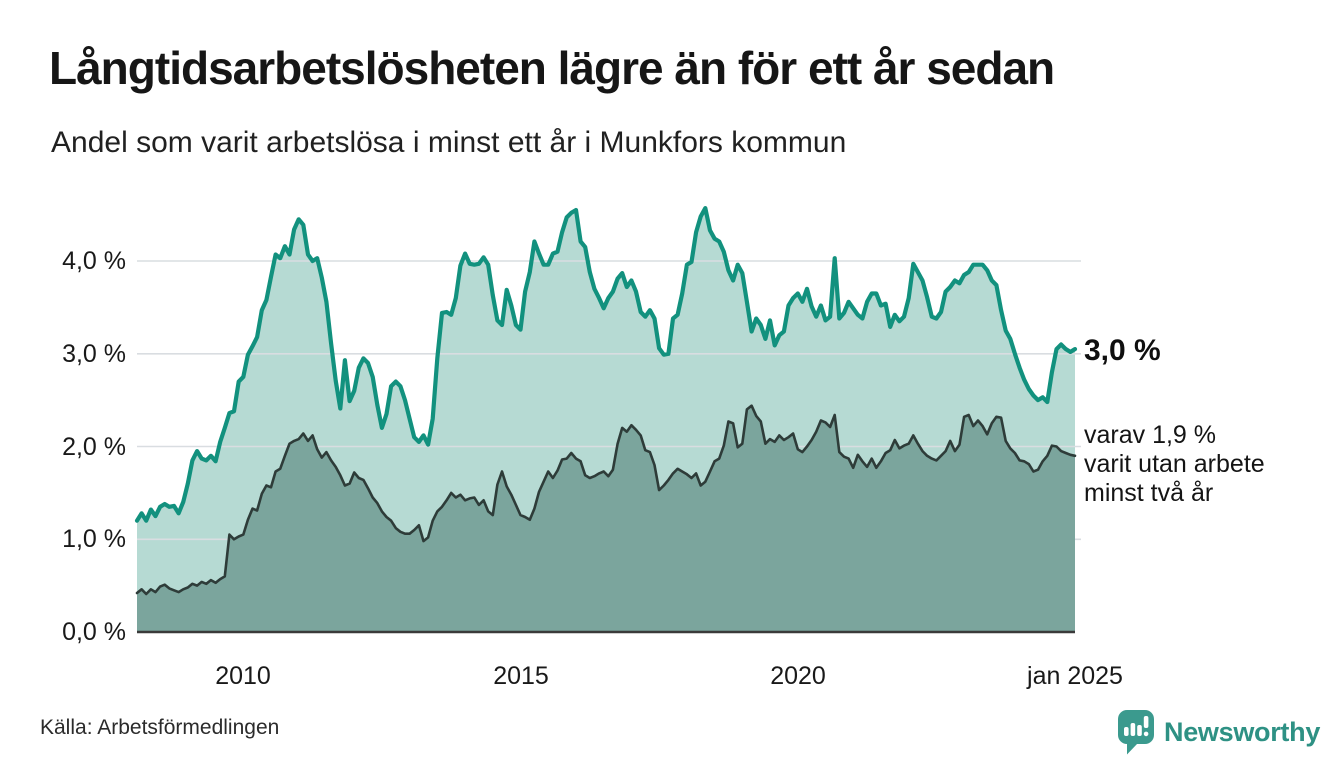  I want to click on y-tick-label: 2,0 %, so click(94, 447).